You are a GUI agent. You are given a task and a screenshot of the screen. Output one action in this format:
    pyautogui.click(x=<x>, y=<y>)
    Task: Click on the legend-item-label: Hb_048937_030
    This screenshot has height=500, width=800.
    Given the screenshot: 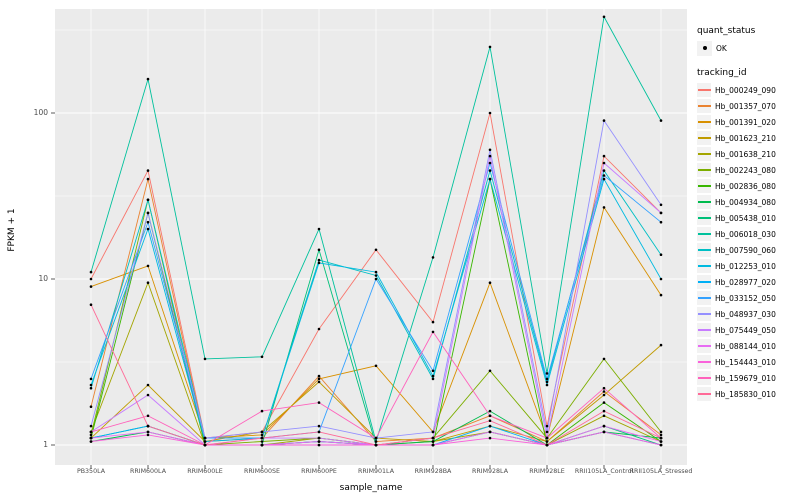 What is the action you would take?
    pyautogui.click(x=745, y=314)
    